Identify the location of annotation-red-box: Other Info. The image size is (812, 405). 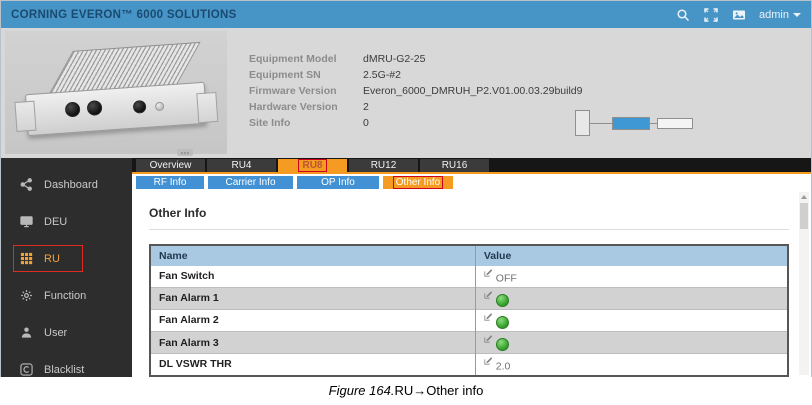
(418, 182).